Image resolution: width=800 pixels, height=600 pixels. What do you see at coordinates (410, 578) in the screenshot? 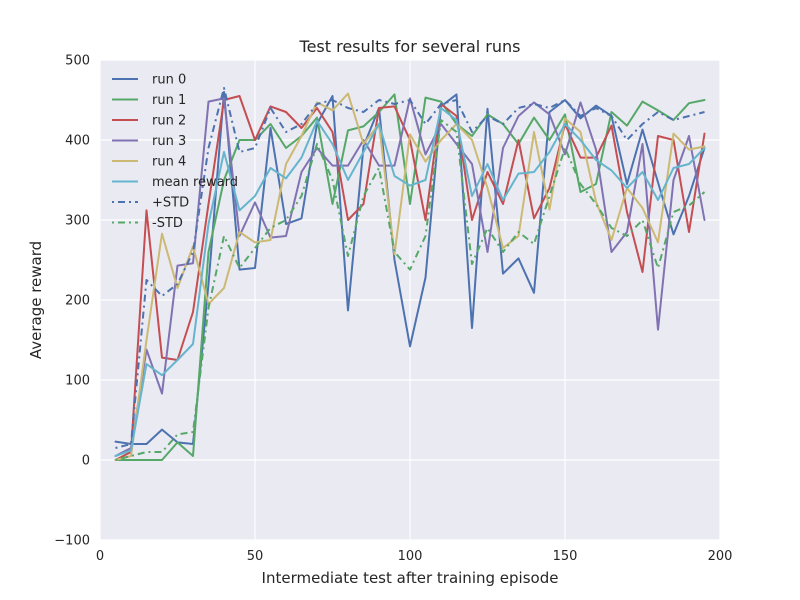
I see `x-axis-label: Intermediate test after training episode` at bounding box center [410, 578].